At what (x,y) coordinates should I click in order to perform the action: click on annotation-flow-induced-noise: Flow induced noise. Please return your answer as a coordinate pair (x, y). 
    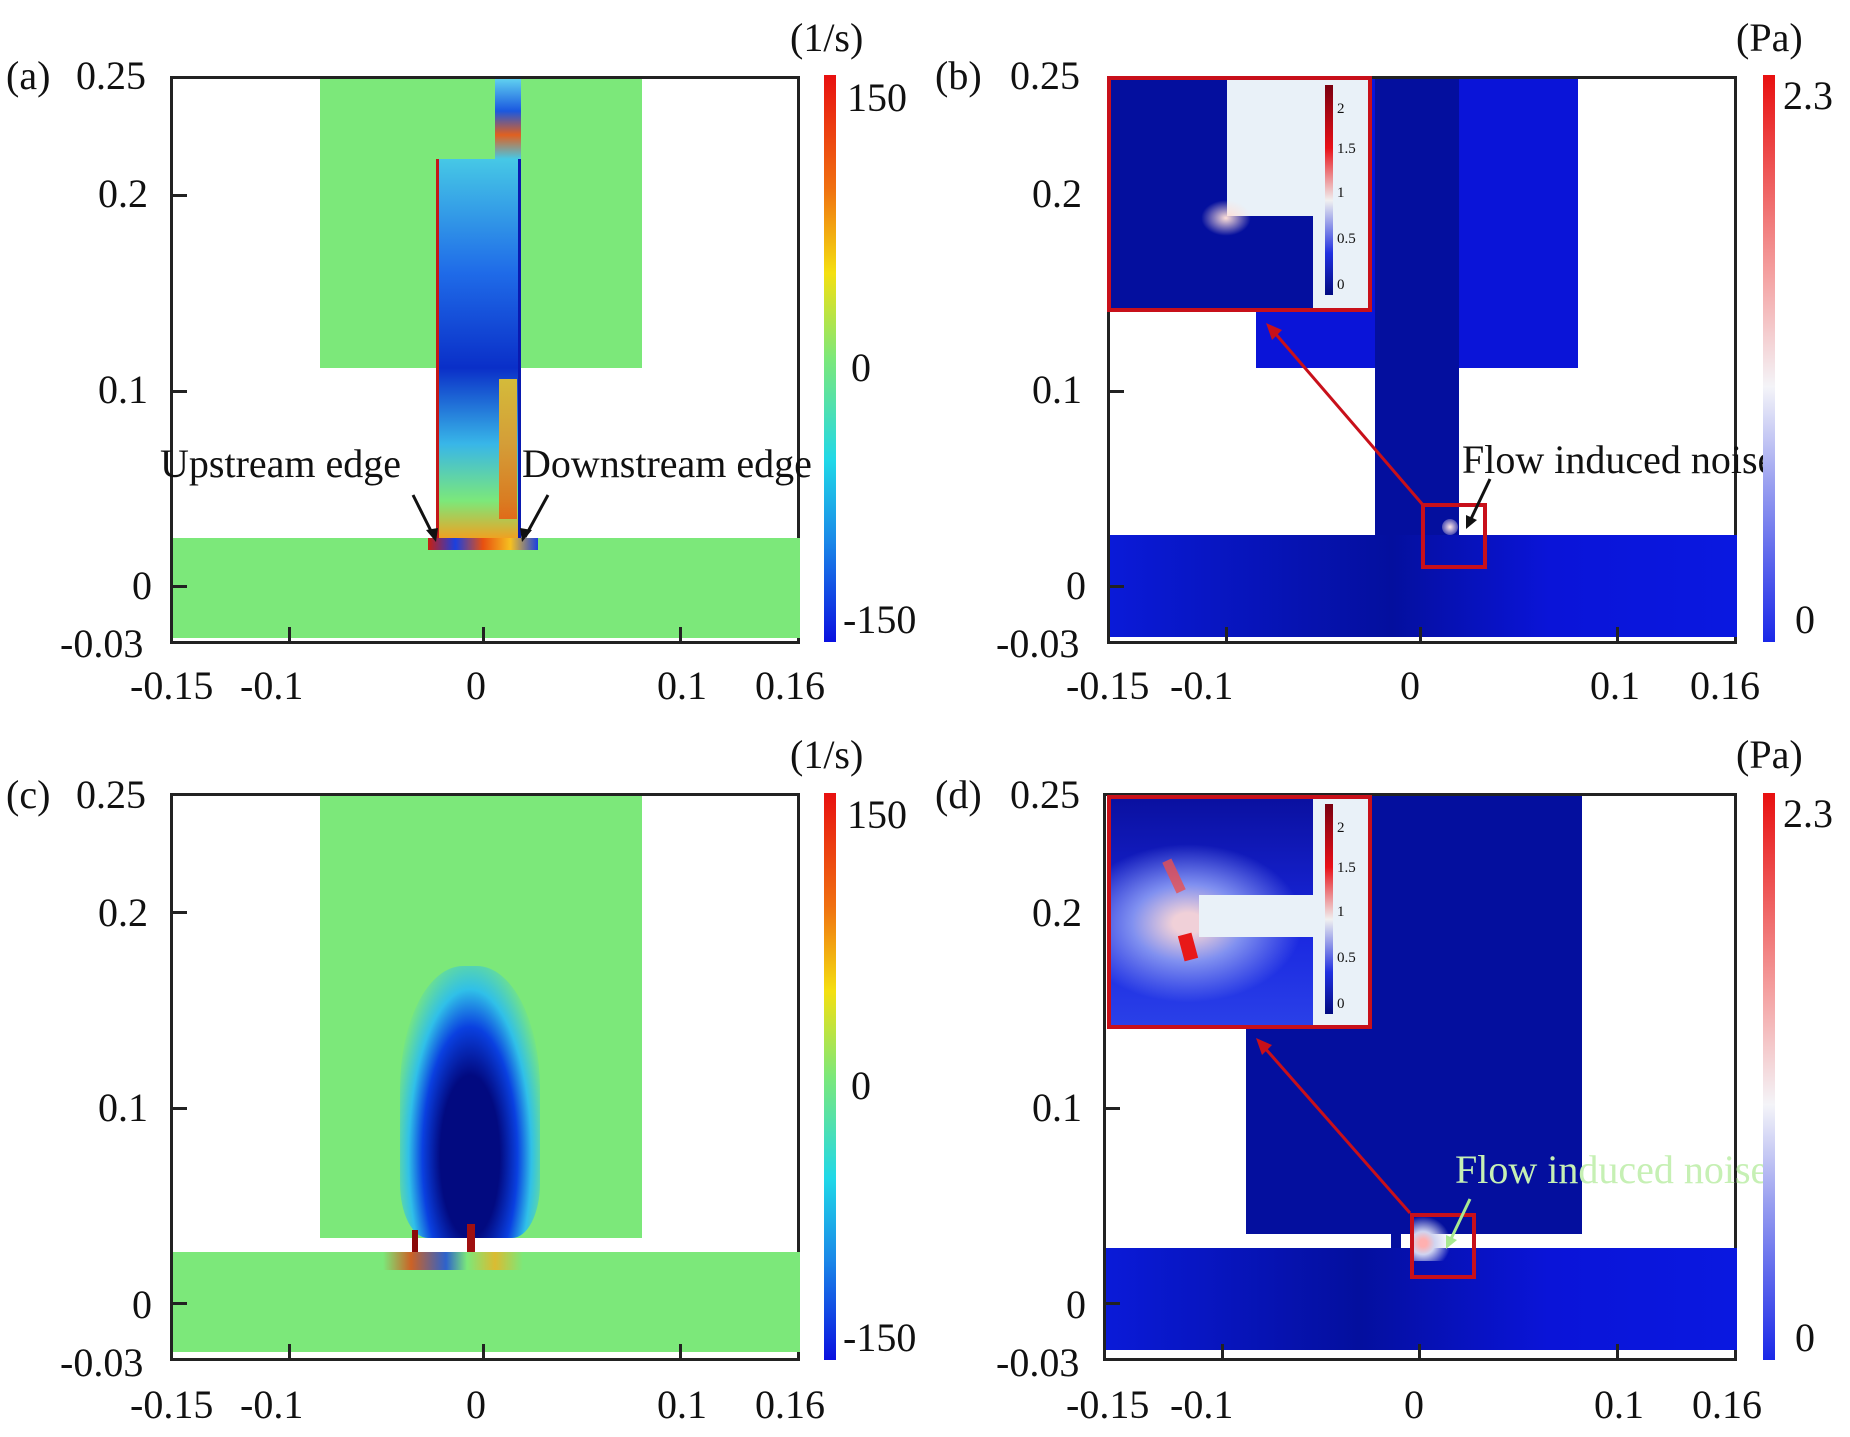
    Looking at the image, I should click on (1619, 459).